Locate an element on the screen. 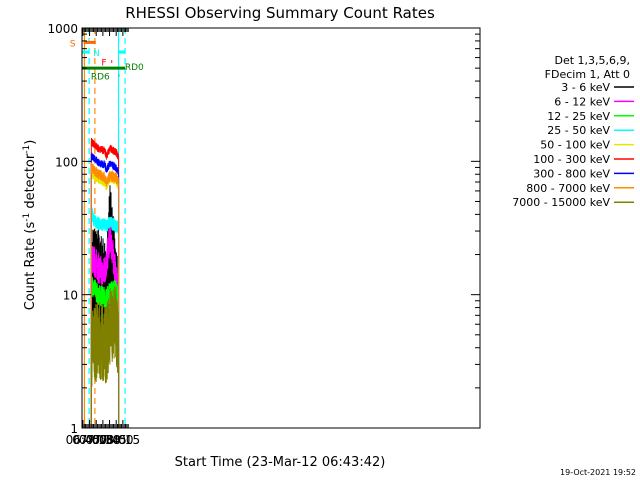 Image resolution: width=640 pixels, height=484 pixels. legend-label-1: 6 - 12 keV is located at coordinates (582, 101).